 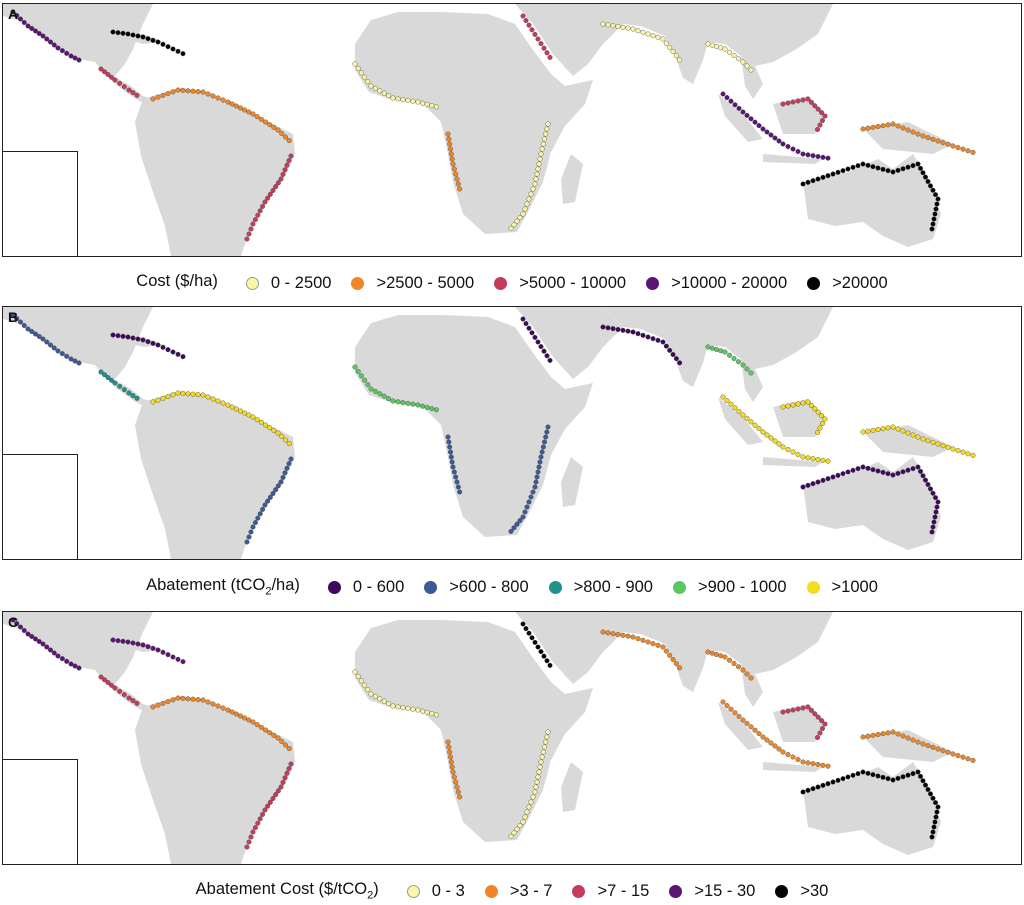 I want to click on legend-item: >1000, so click(x=842, y=587).